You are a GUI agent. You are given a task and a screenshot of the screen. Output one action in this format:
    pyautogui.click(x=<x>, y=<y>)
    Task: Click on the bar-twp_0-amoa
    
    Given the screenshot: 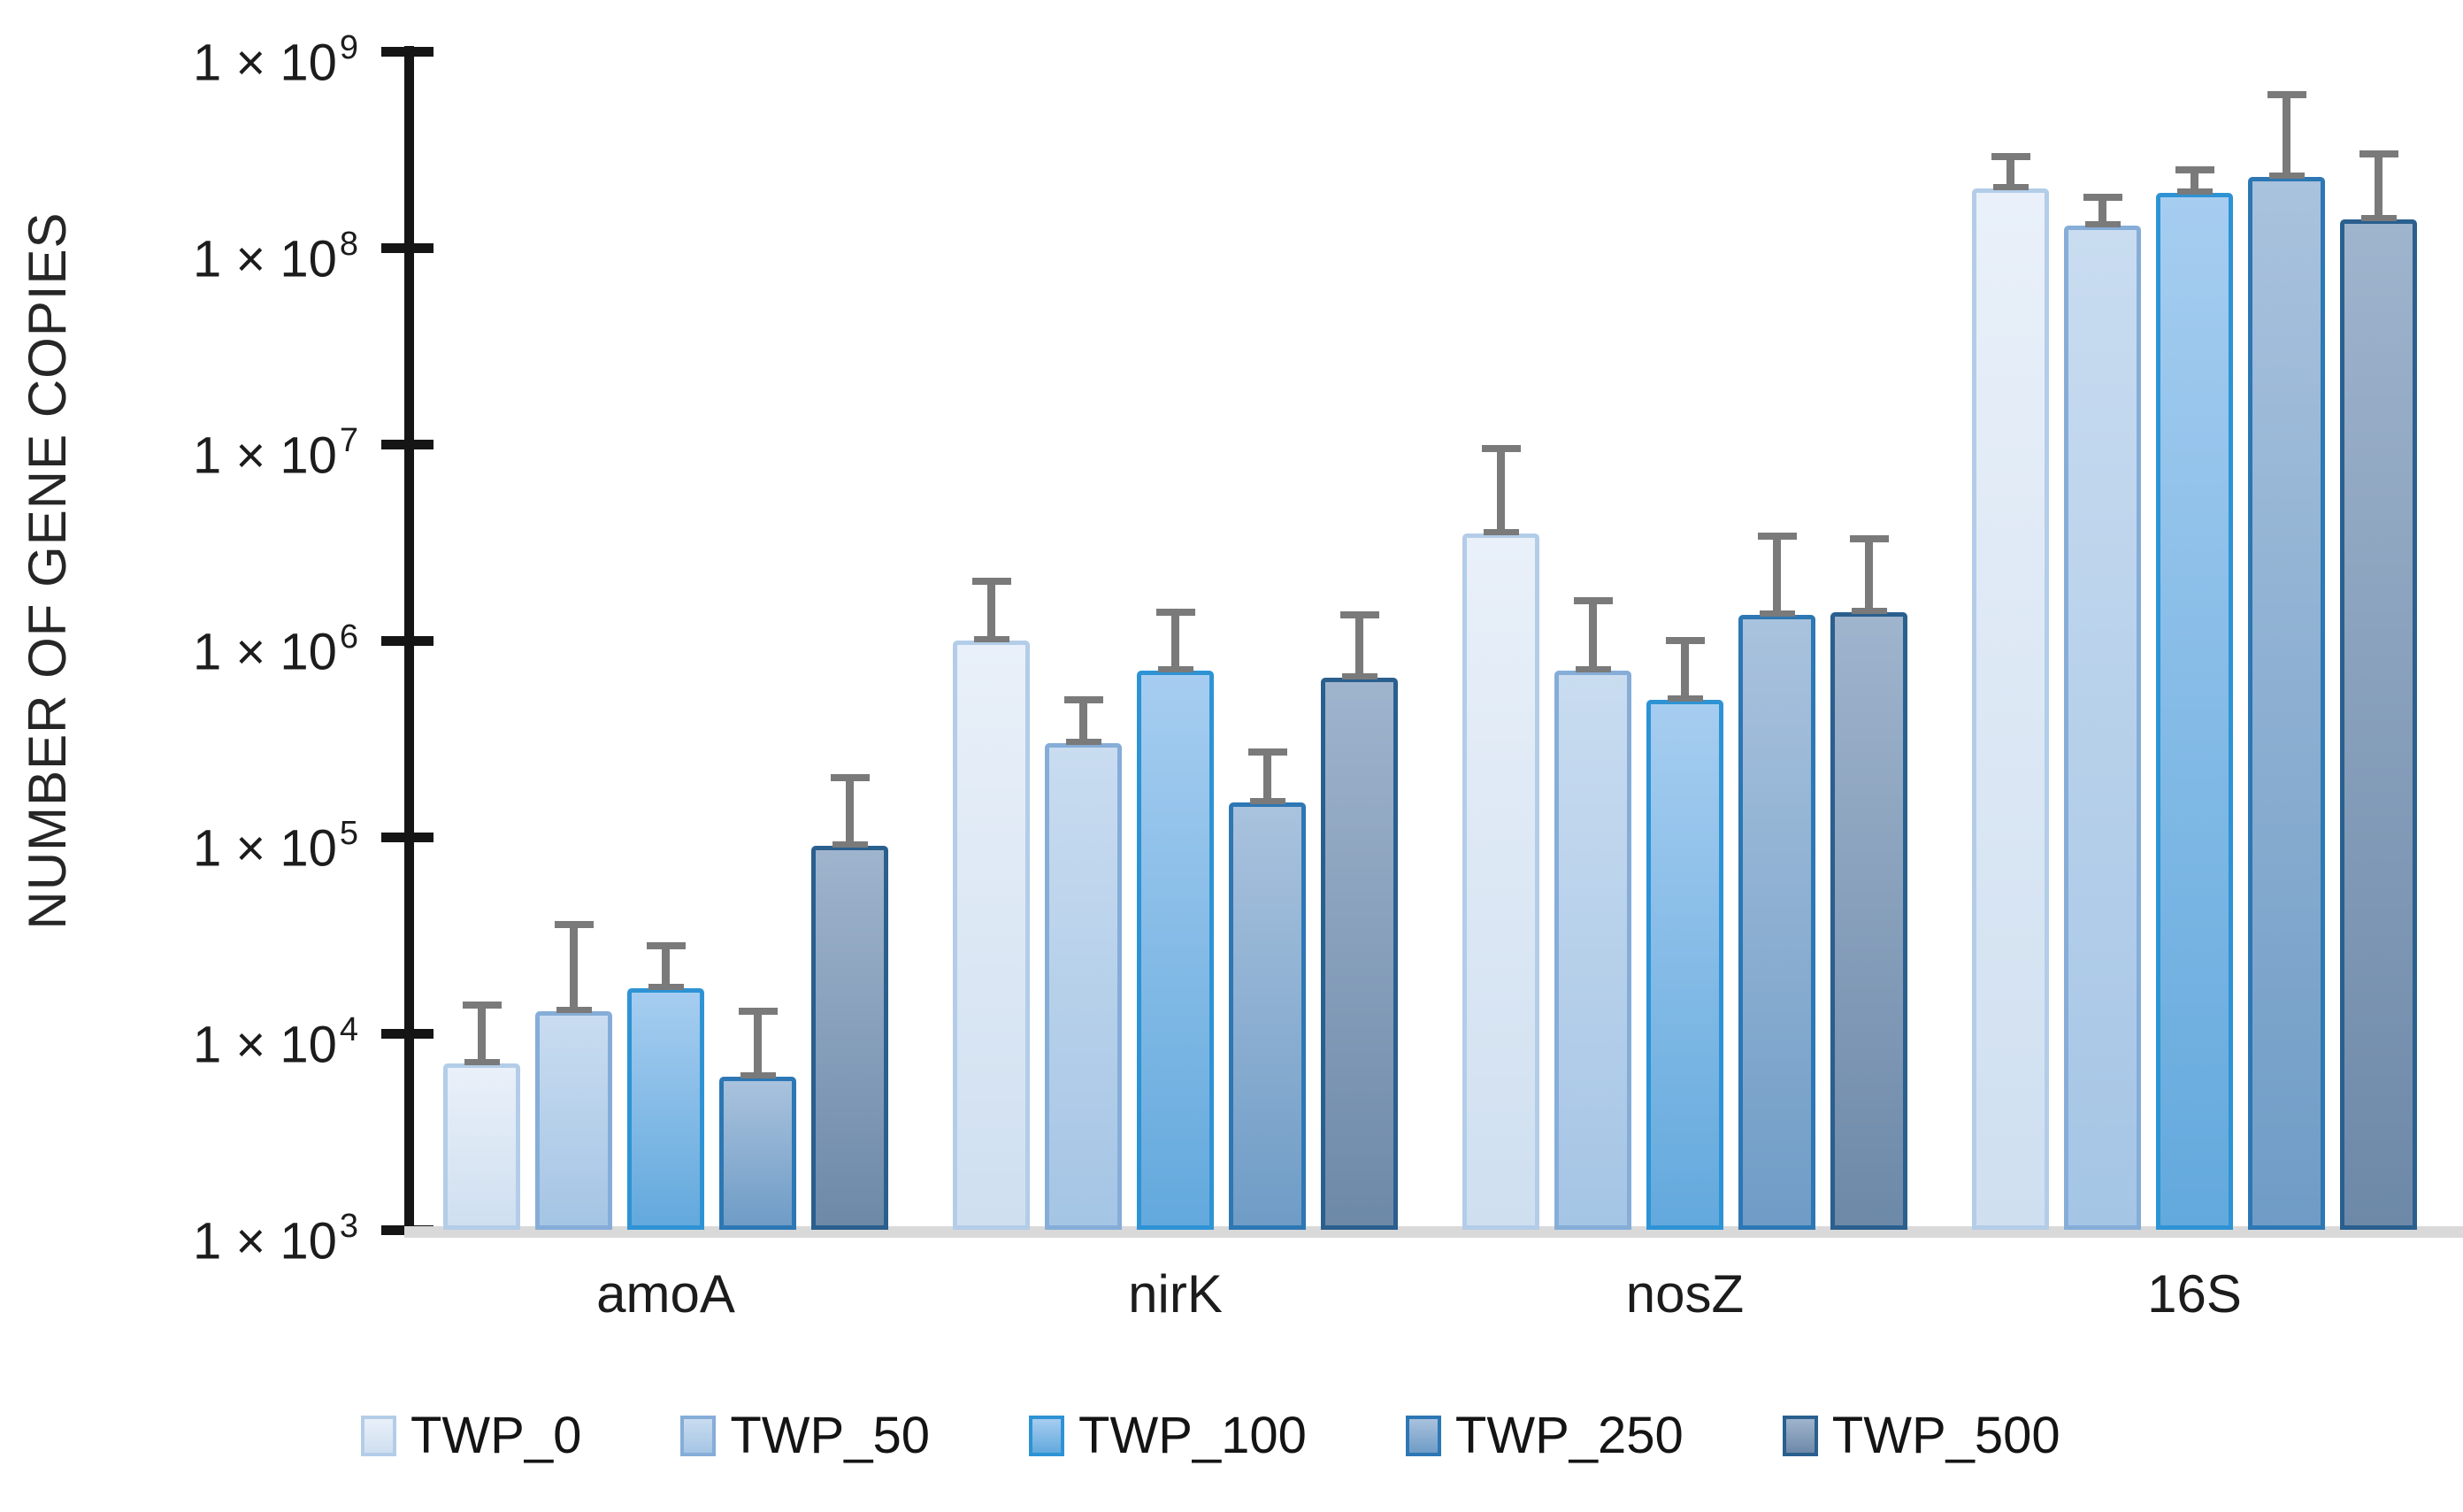 What is the action you would take?
    pyautogui.click(x=481, y=1147)
    